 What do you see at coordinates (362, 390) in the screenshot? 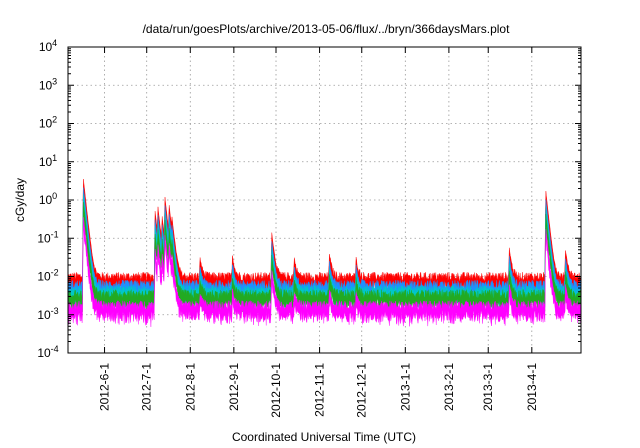
I see `x-tick-label: 2012-12-1` at bounding box center [362, 390].